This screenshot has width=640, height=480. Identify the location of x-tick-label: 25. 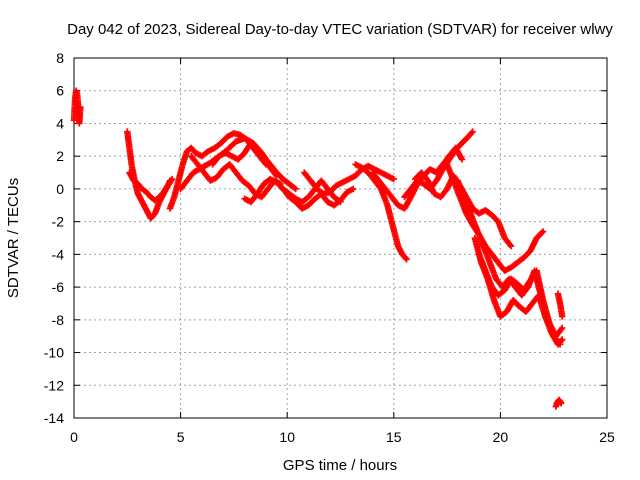
(607, 437).